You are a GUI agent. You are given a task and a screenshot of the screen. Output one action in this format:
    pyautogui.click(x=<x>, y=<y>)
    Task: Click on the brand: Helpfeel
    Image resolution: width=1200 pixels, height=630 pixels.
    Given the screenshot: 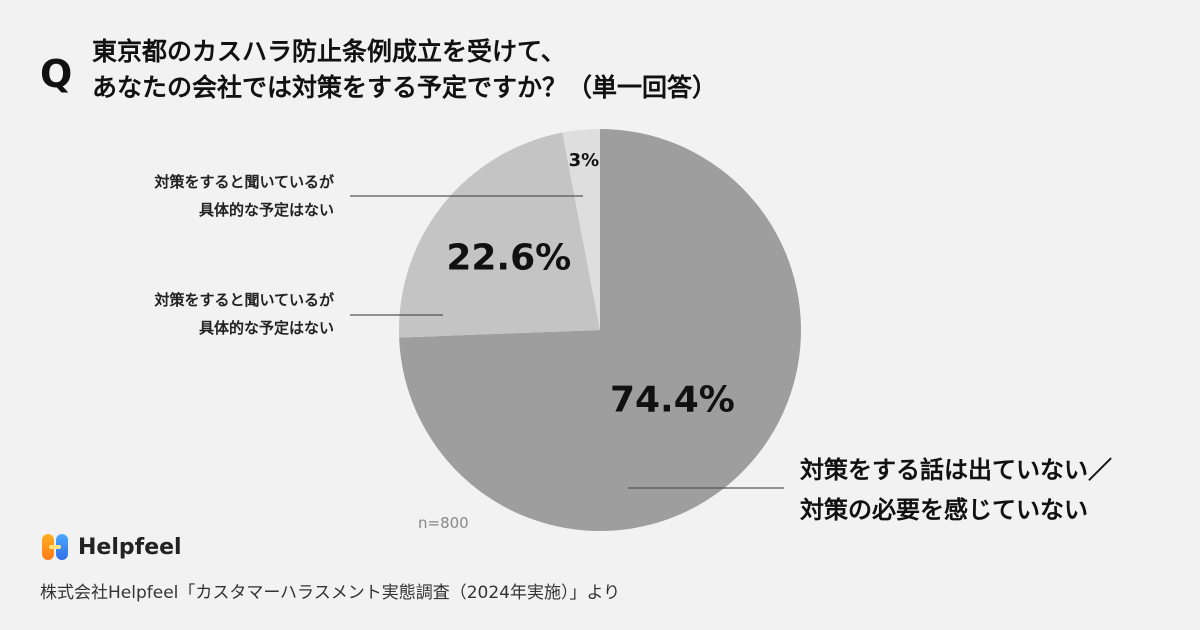 What is the action you would take?
    pyautogui.click(x=111, y=547)
    